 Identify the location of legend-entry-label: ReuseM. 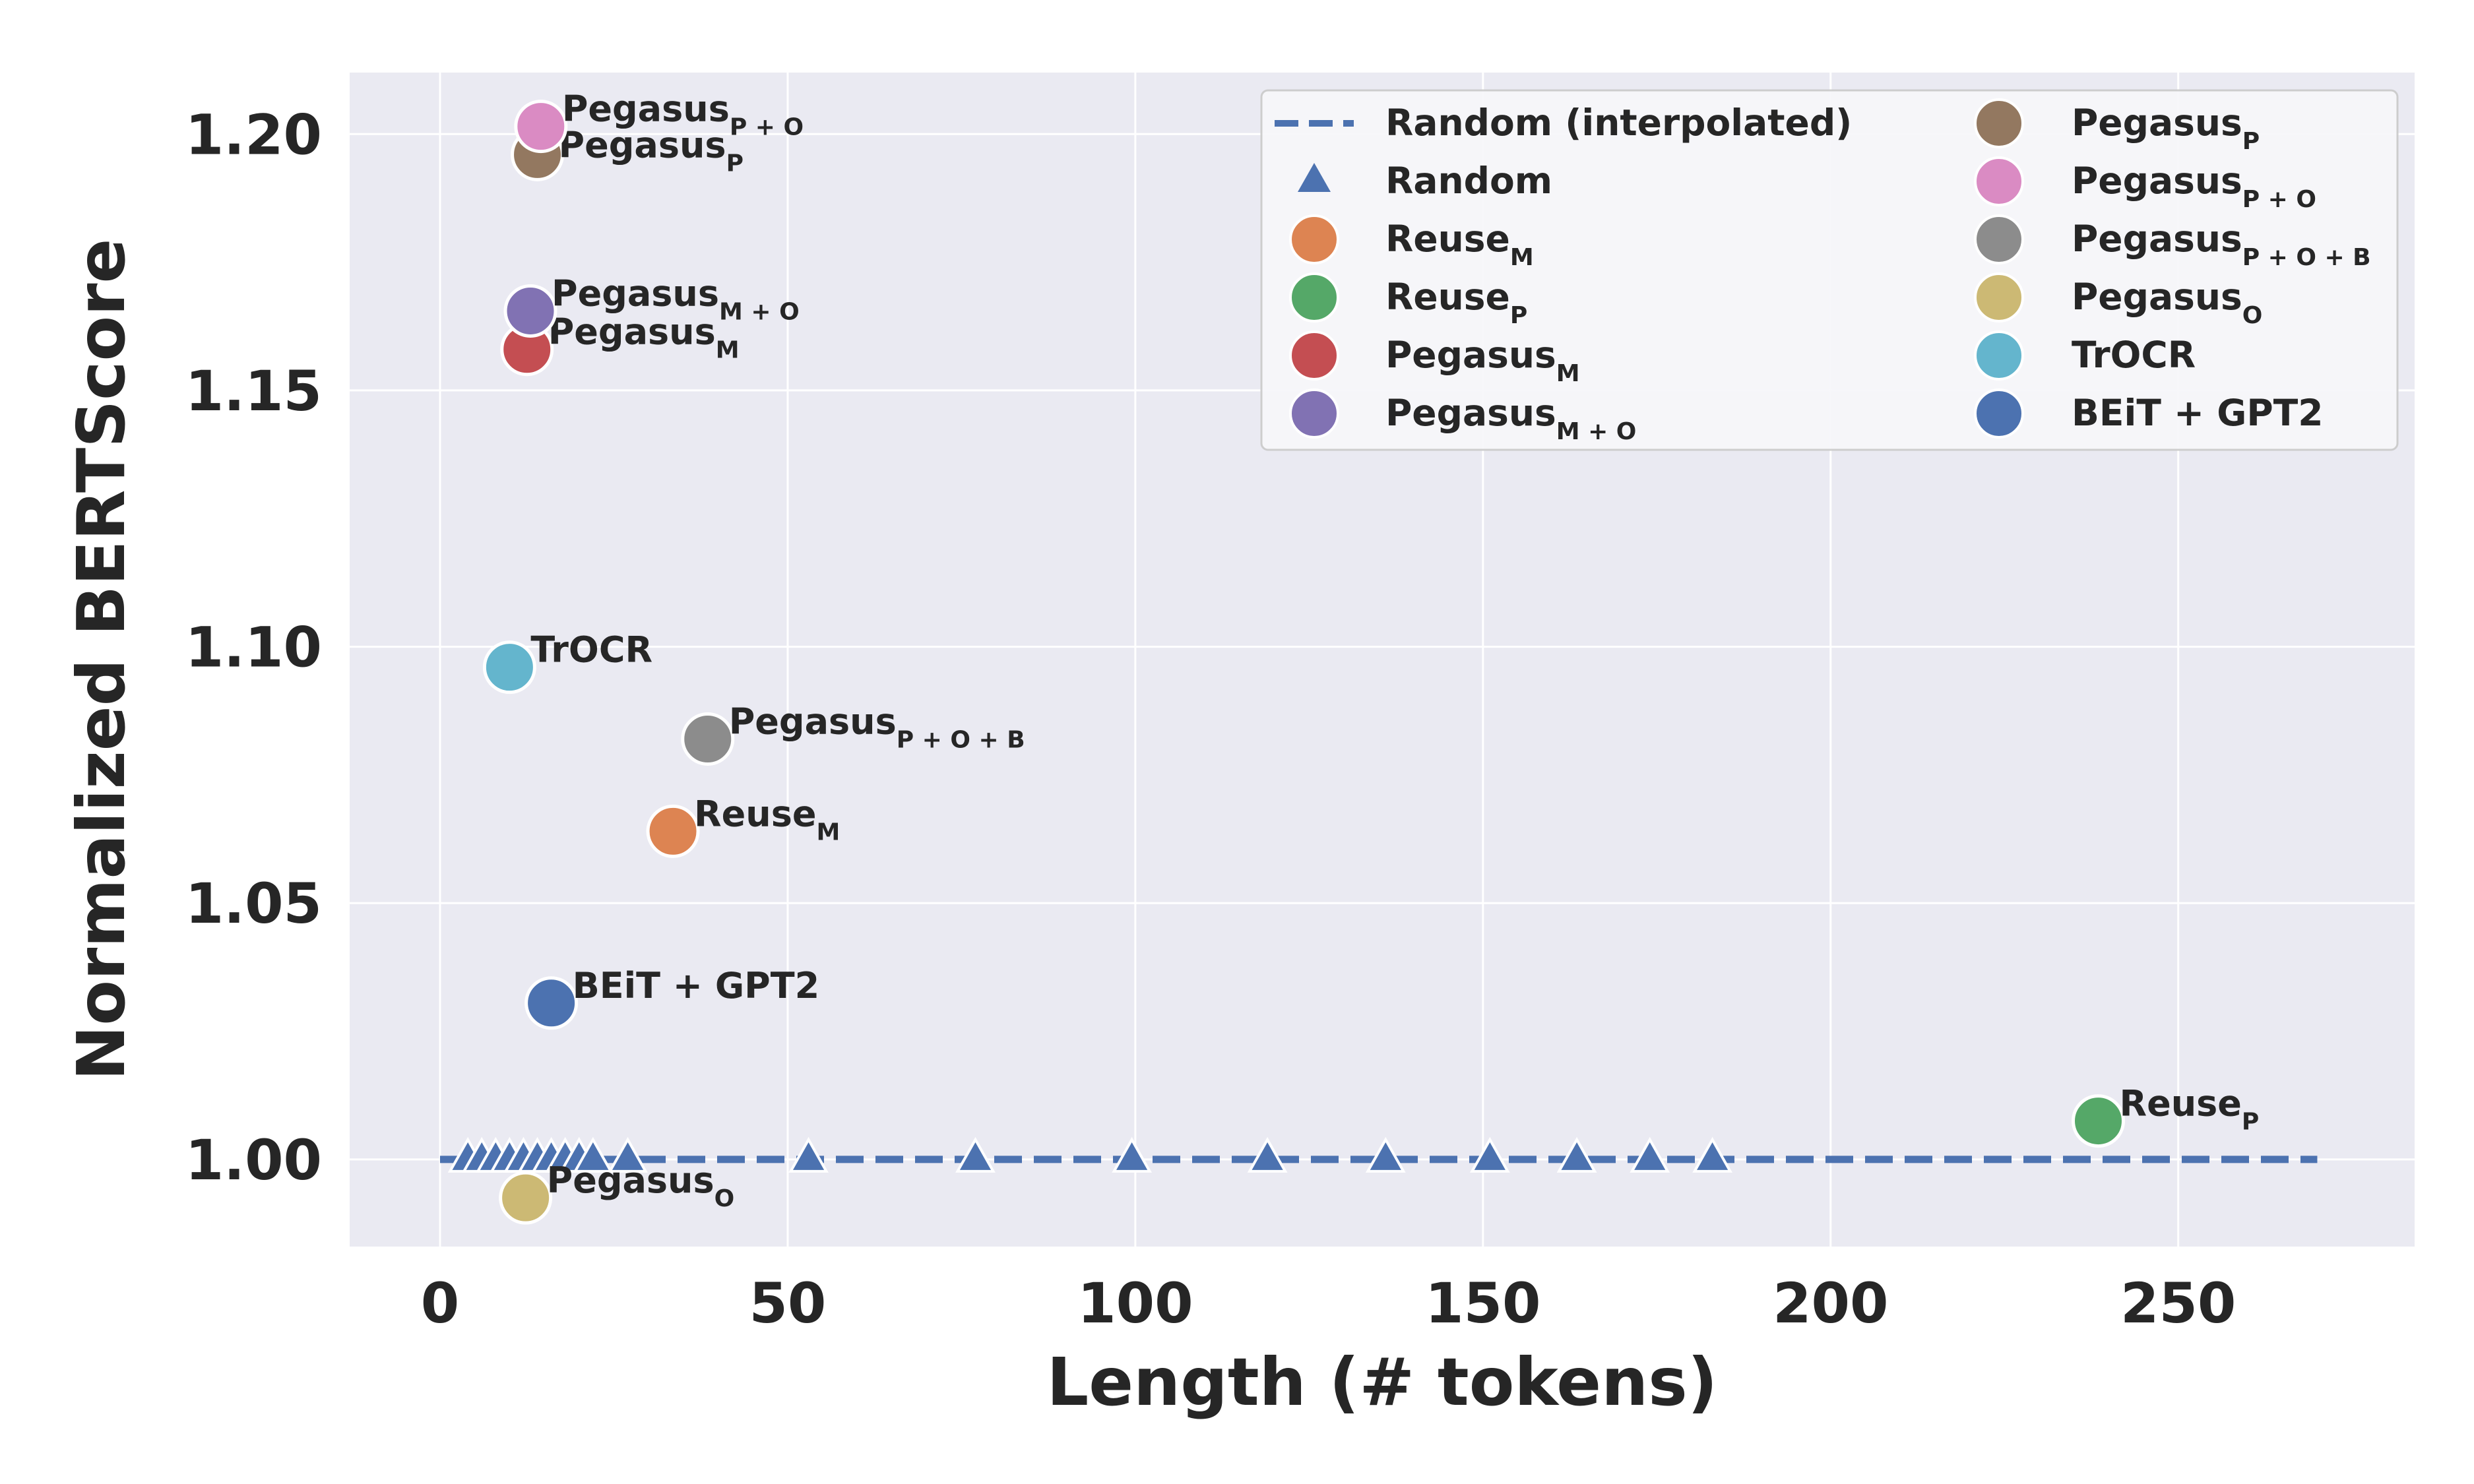
(1459, 244).